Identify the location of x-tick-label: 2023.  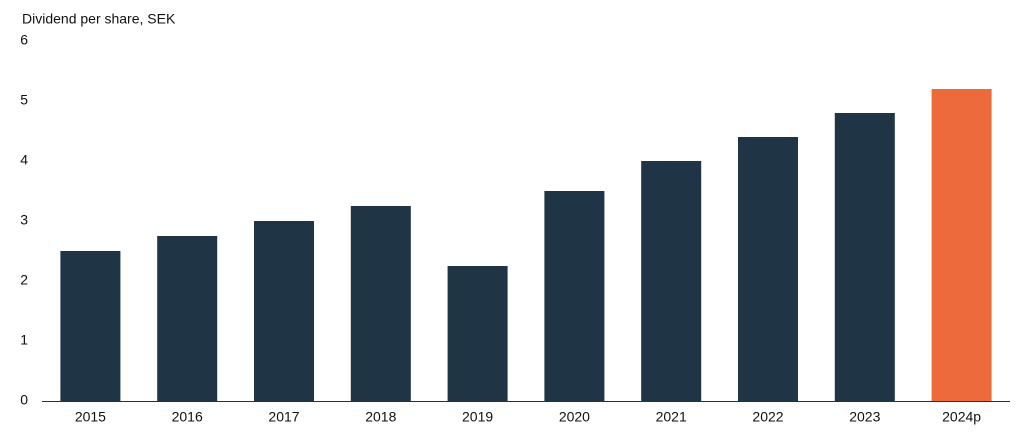
(864, 417).